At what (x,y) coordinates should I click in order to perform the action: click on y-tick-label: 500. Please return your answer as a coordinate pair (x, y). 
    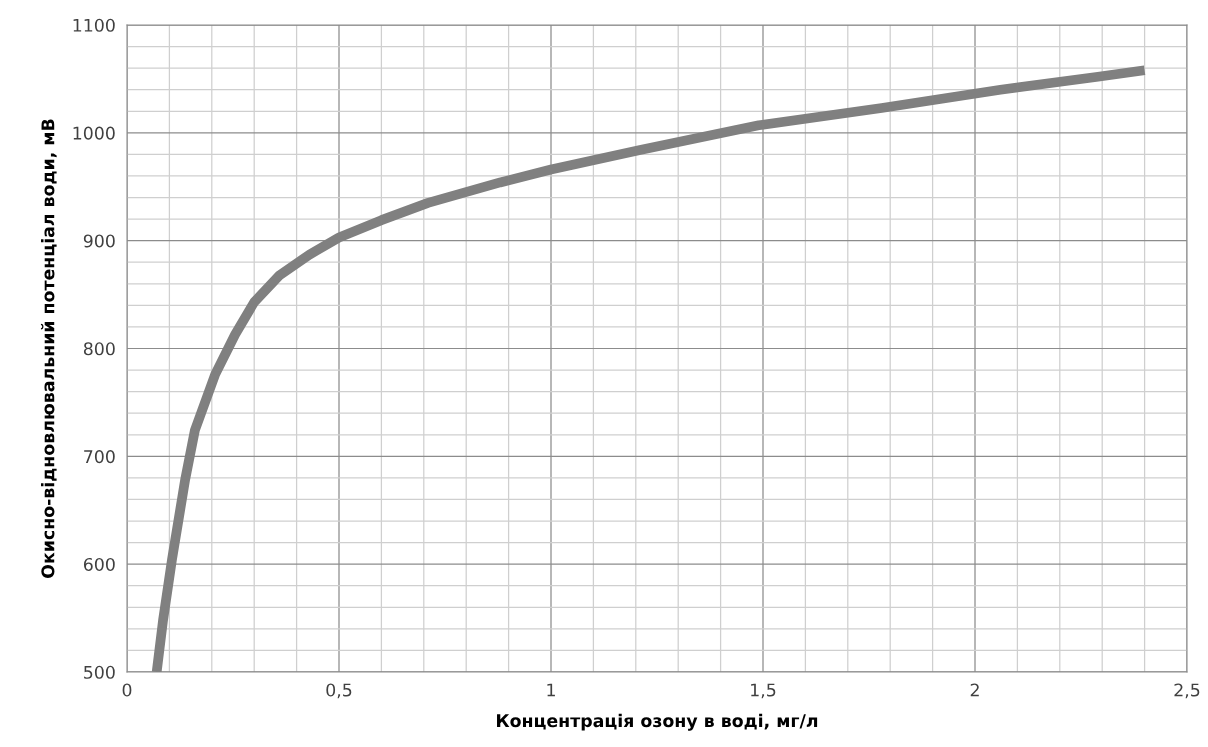
    Looking at the image, I should click on (99, 672).